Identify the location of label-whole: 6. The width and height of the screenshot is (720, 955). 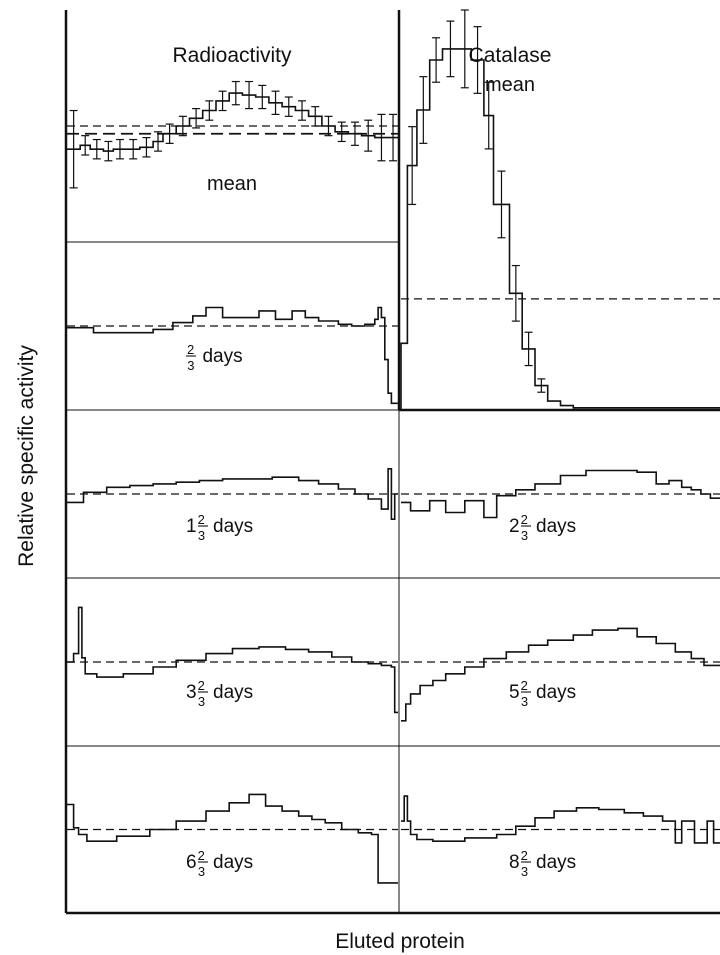
(191, 862).